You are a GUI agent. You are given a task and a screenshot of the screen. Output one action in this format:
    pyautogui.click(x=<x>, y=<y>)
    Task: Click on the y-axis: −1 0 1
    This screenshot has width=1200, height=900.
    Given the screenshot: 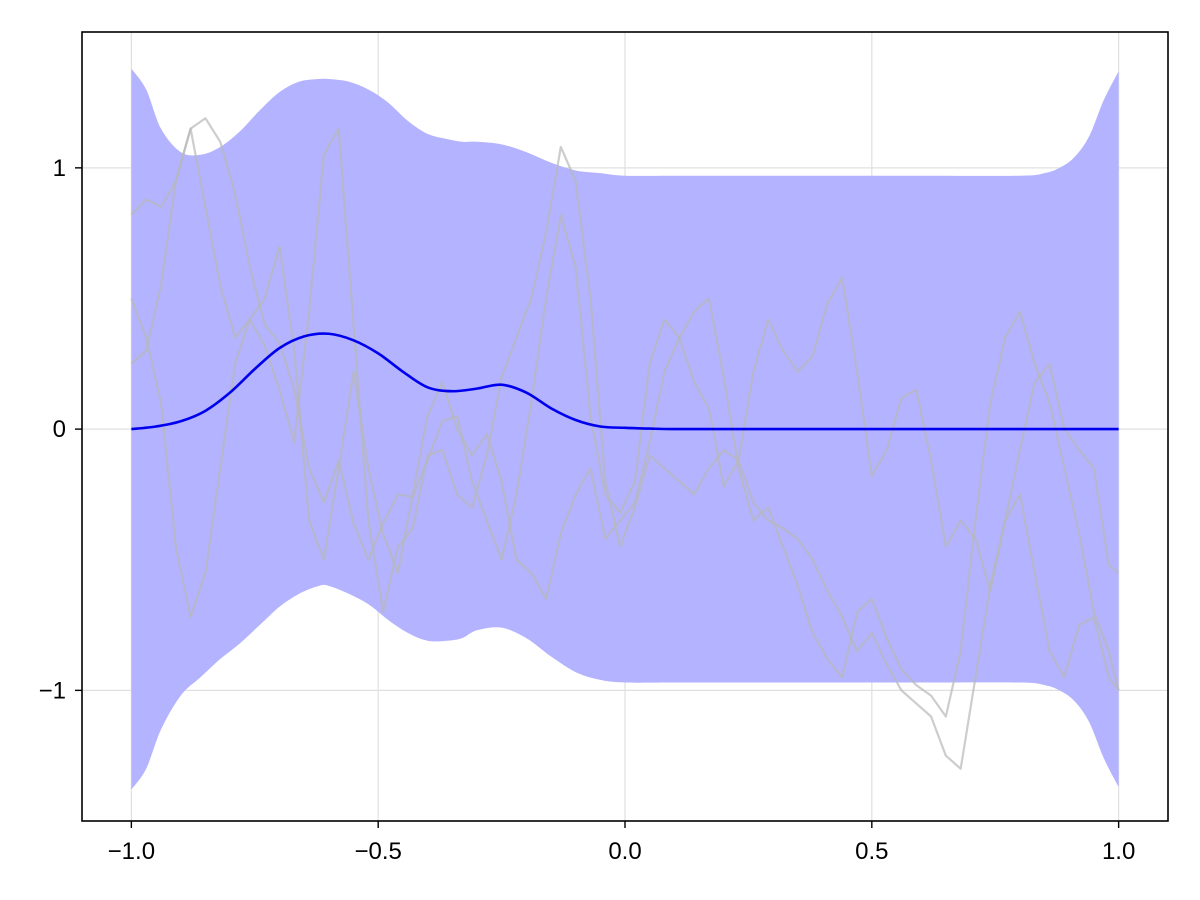 What is the action you would take?
    pyautogui.click(x=60, y=429)
    